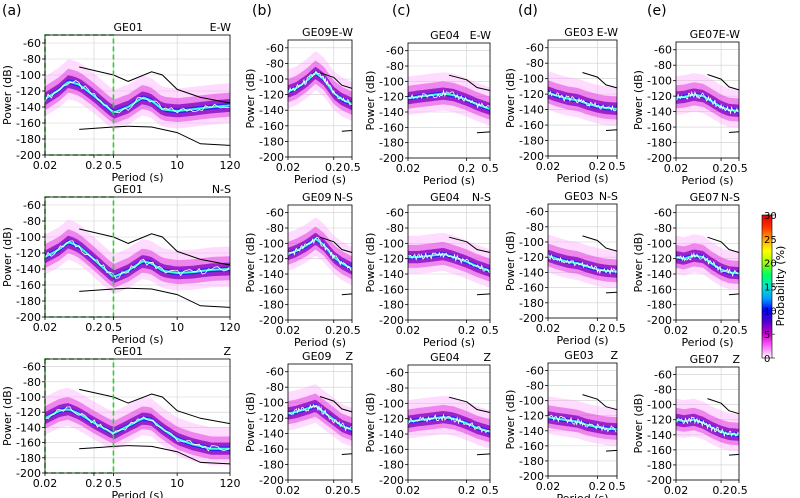  What do you see at coordinates (582, 98) in the screenshot?
I see `psd-density` at bounding box center [582, 98].